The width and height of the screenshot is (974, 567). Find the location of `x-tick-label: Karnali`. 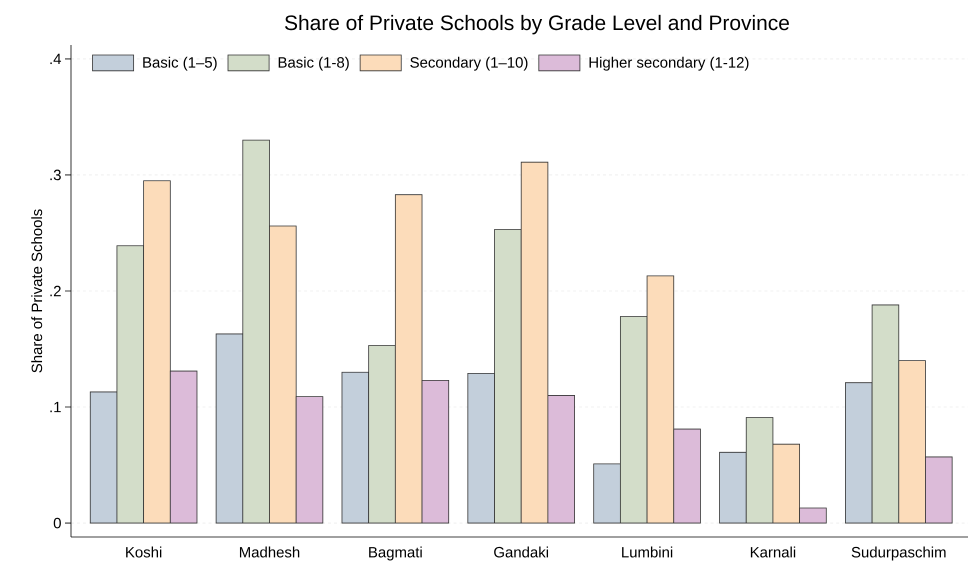

x-tick-label: Karnali is located at coordinates (773, 552).